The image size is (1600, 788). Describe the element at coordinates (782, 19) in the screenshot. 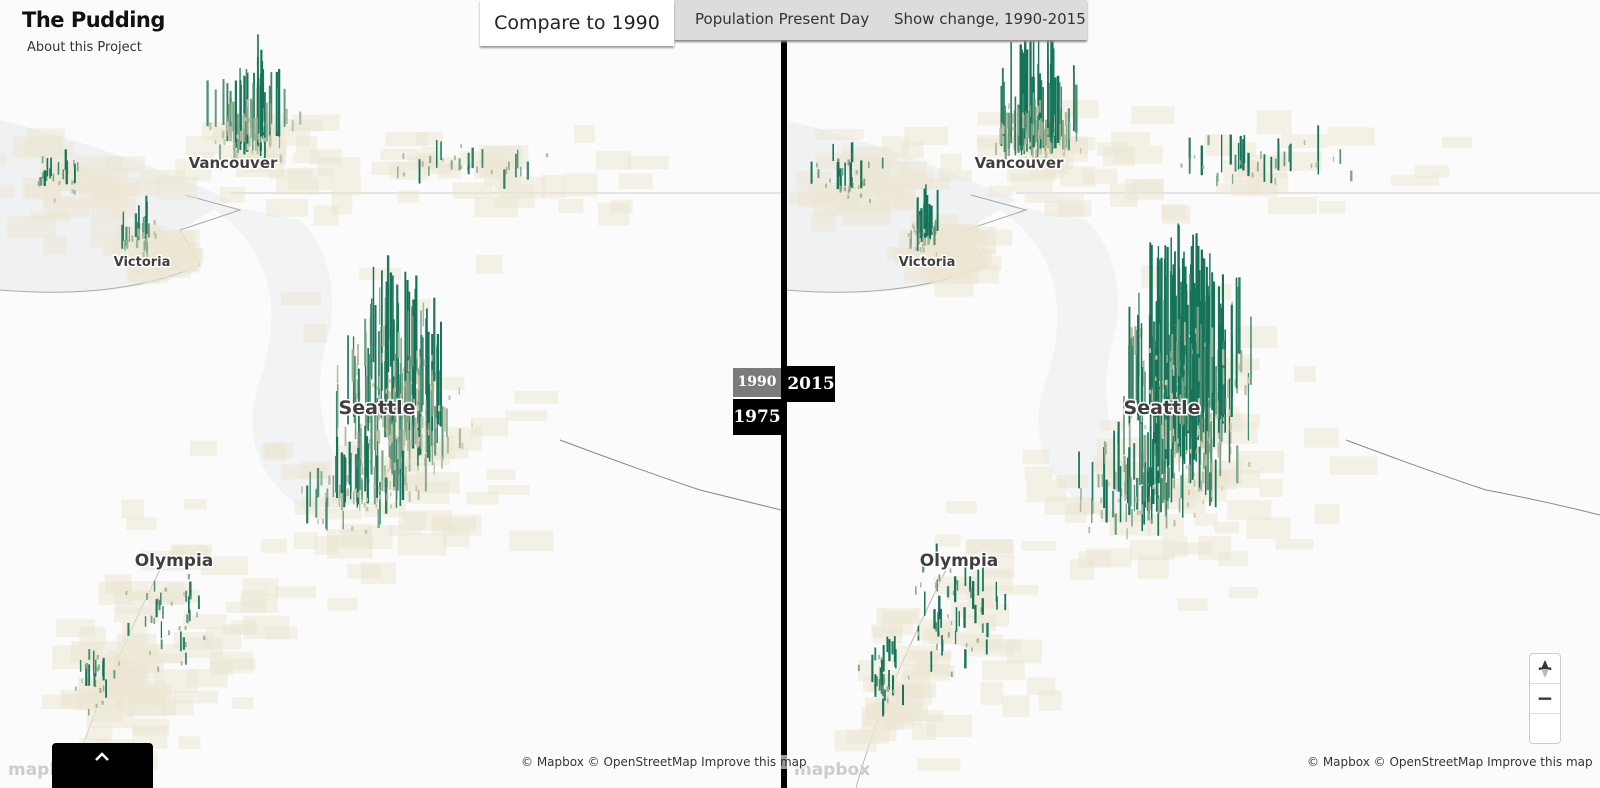

I see `tab: Population Present Day` at that location.